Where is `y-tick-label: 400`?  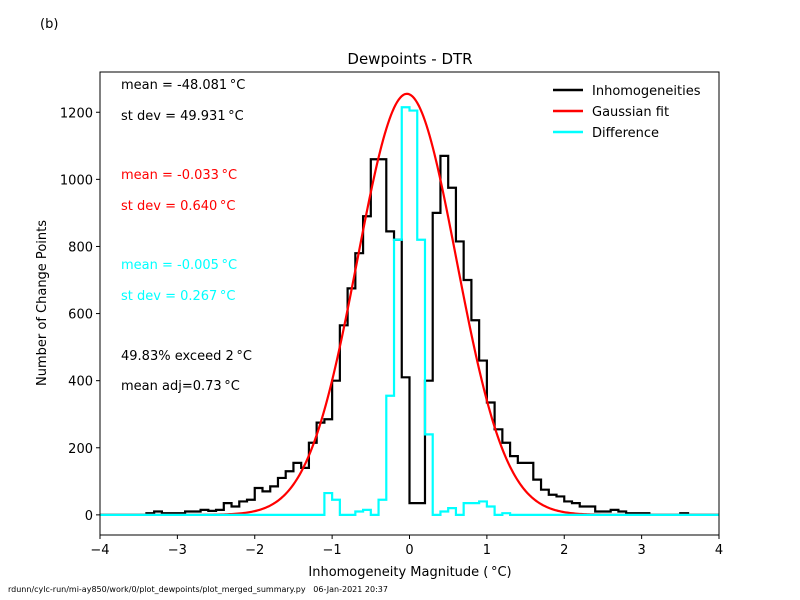
y-tick-label: 400 is located at coordinates (80, 382).